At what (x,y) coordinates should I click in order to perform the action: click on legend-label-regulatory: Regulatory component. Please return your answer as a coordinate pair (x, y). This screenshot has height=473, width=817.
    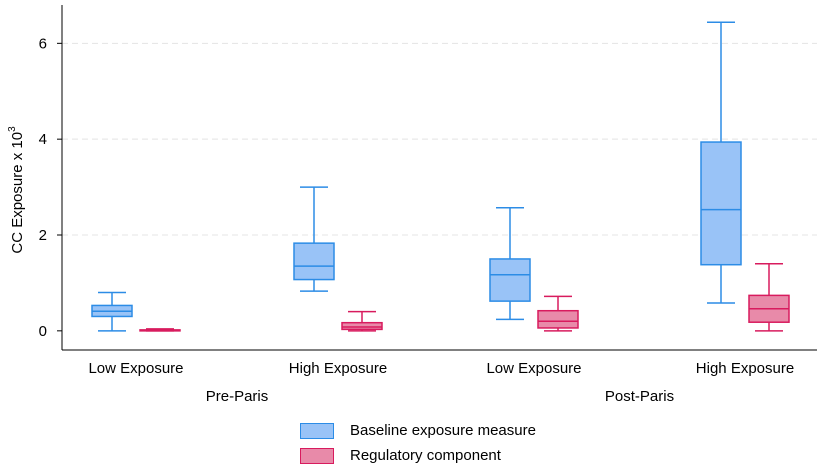
    Looking at the image, I should click on (425, 455).